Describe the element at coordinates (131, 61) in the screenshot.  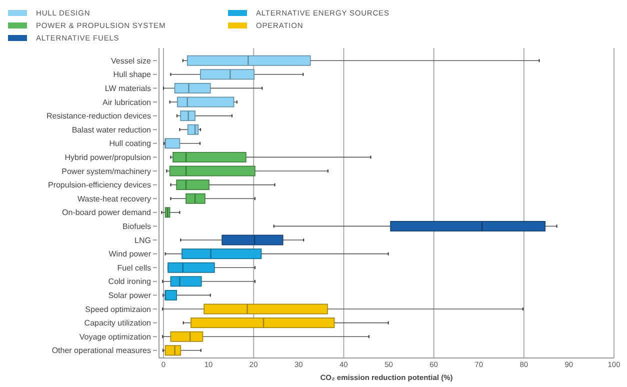
I see `y-tick-label: Vessel size` at that location.